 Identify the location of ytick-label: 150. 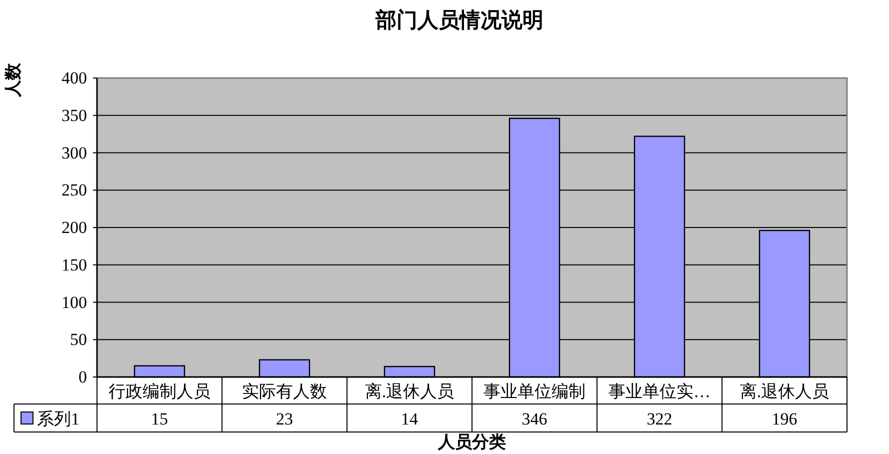
(74, 264).